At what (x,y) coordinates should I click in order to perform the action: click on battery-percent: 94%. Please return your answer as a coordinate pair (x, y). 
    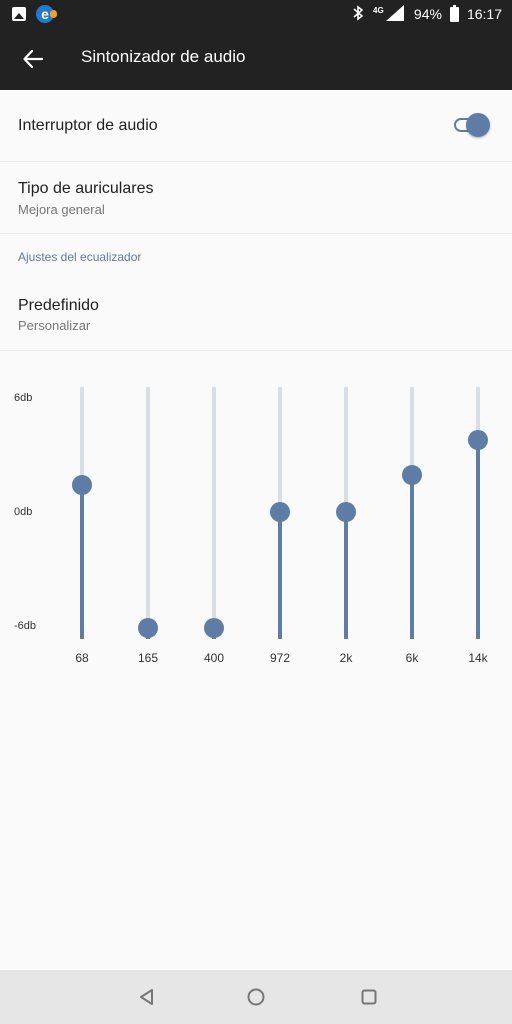
    Looking at the image, I should click on (427, 14).